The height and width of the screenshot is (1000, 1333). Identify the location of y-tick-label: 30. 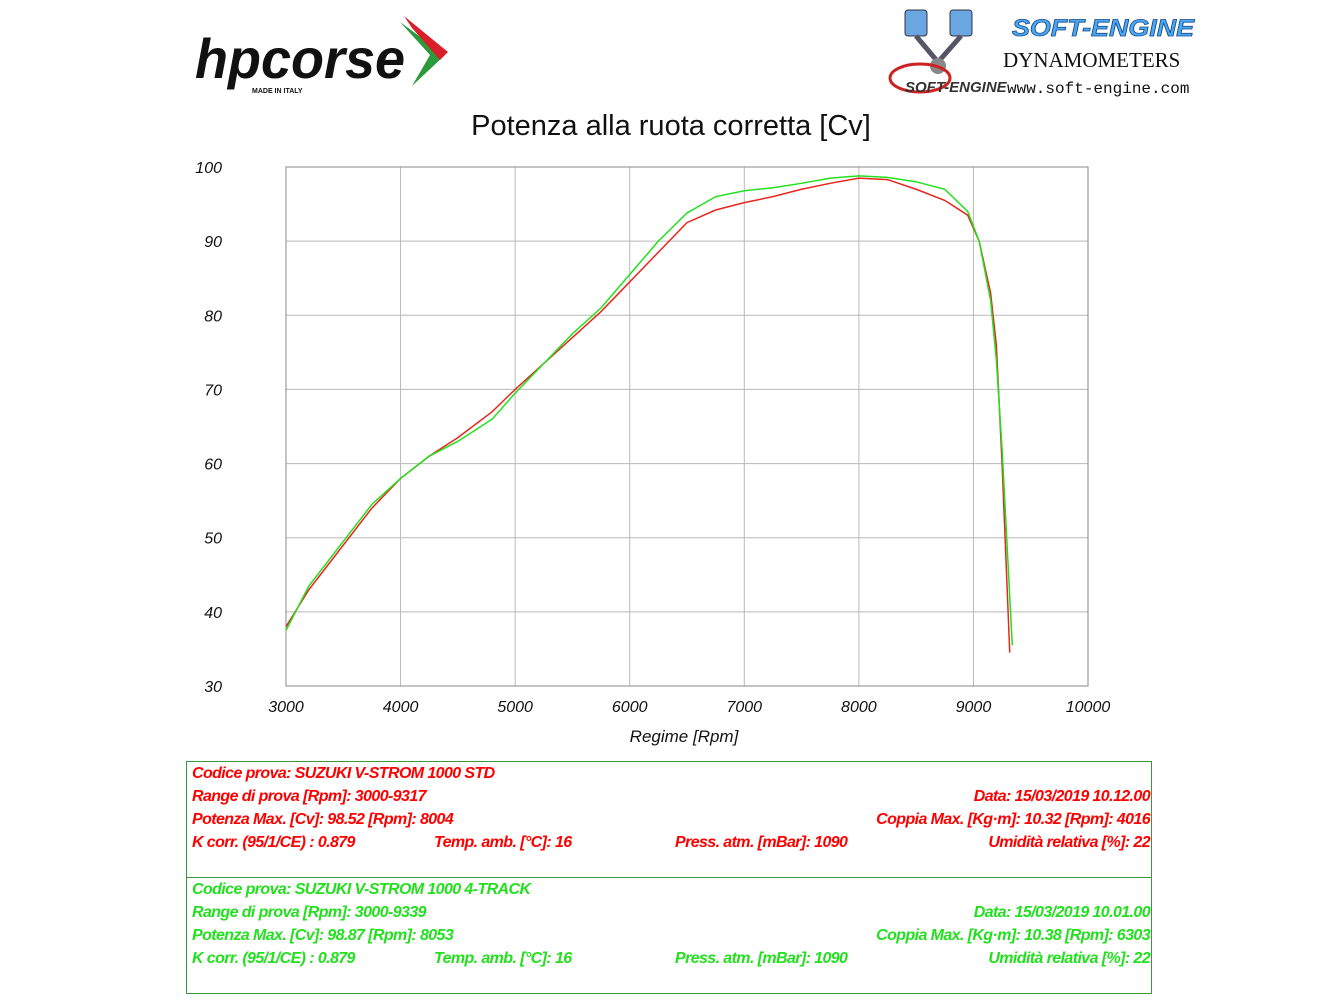
(213, 687).